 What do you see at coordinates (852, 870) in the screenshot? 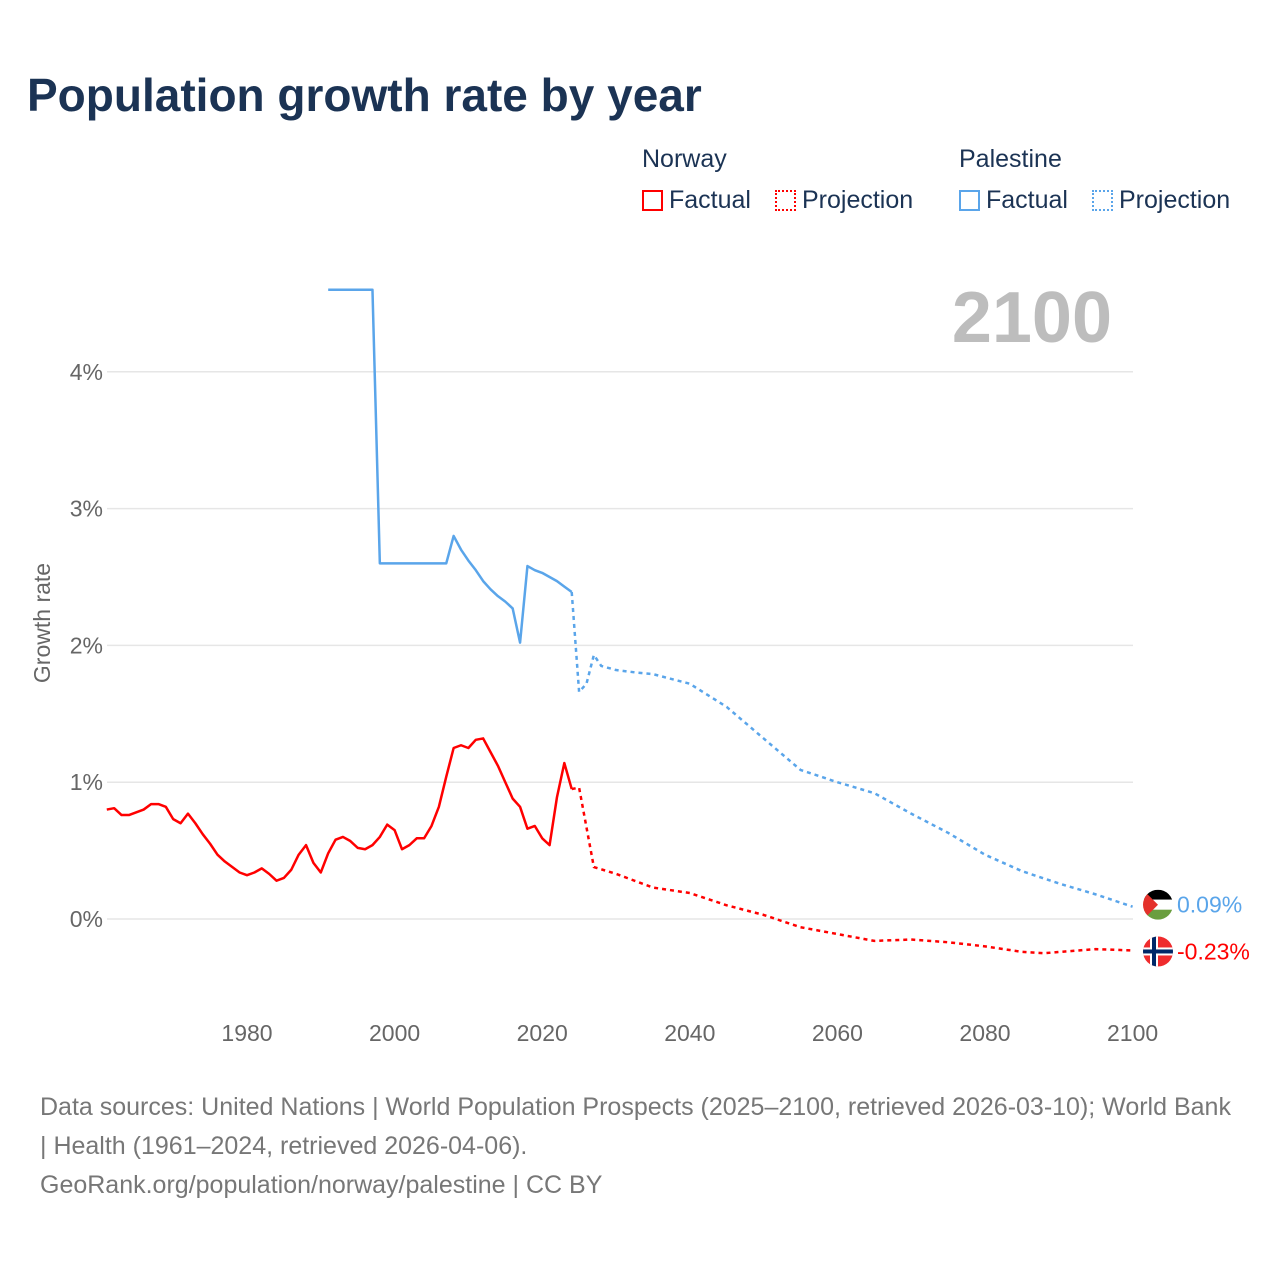
I see `series-norway-projection` at bounding box center [852, 870].